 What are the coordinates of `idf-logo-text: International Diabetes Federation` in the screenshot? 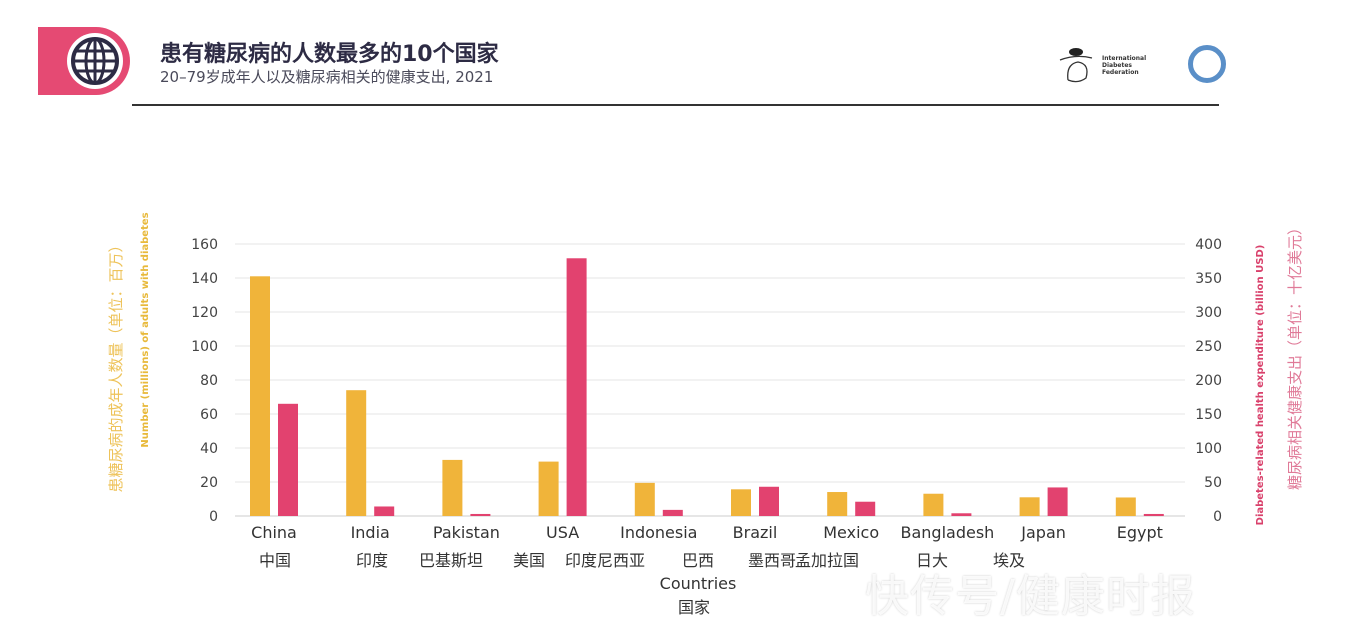 It's located at (1124, 65).